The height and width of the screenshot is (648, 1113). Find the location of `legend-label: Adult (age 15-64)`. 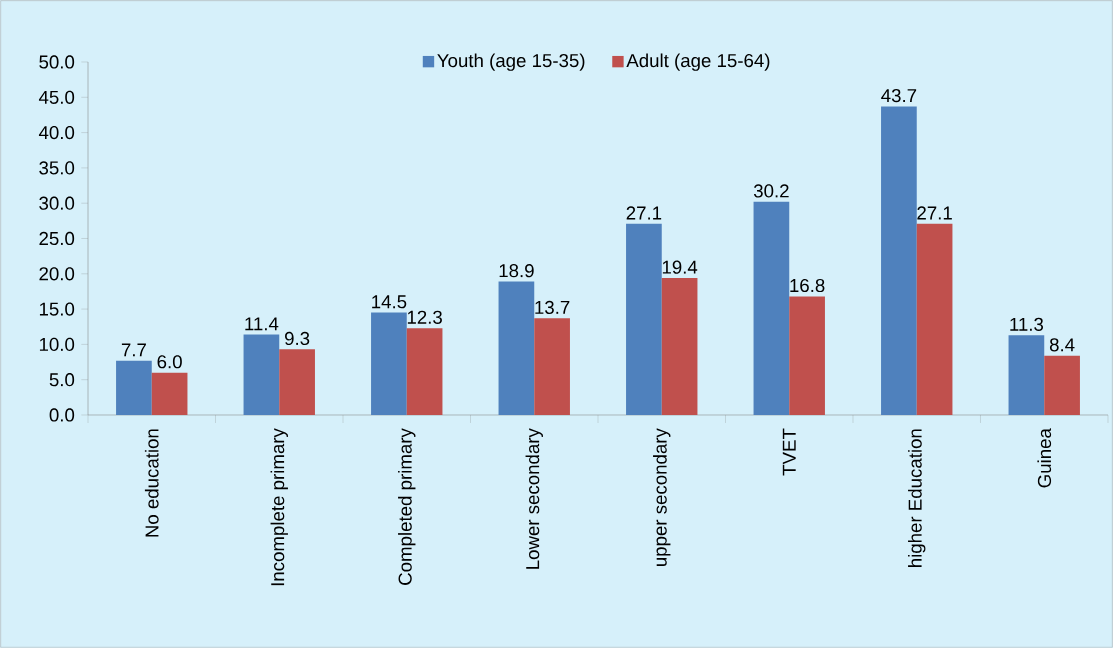

legend-label: Adult (age 15-64) is located at coordinates (698, 62).